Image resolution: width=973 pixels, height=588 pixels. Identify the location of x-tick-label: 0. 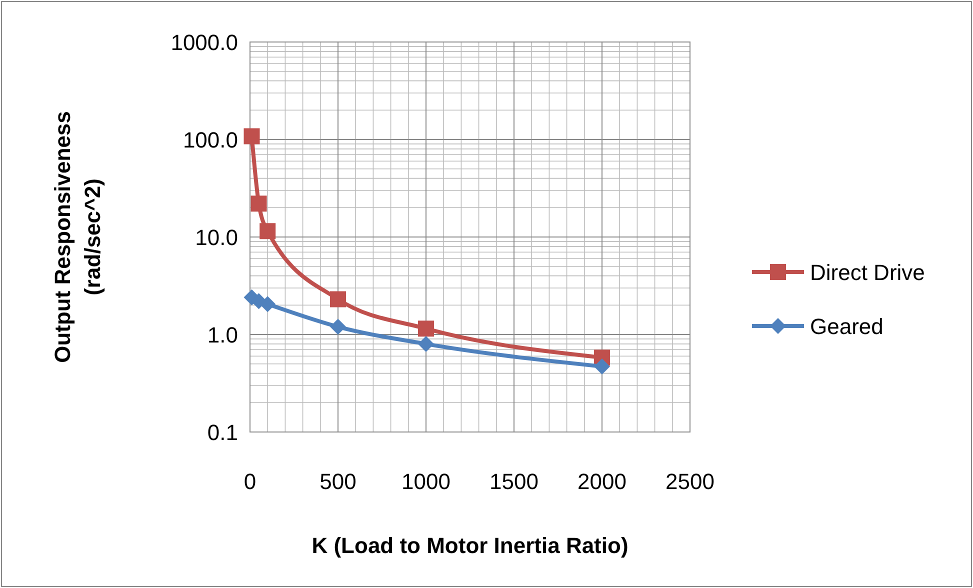
(250, 481).